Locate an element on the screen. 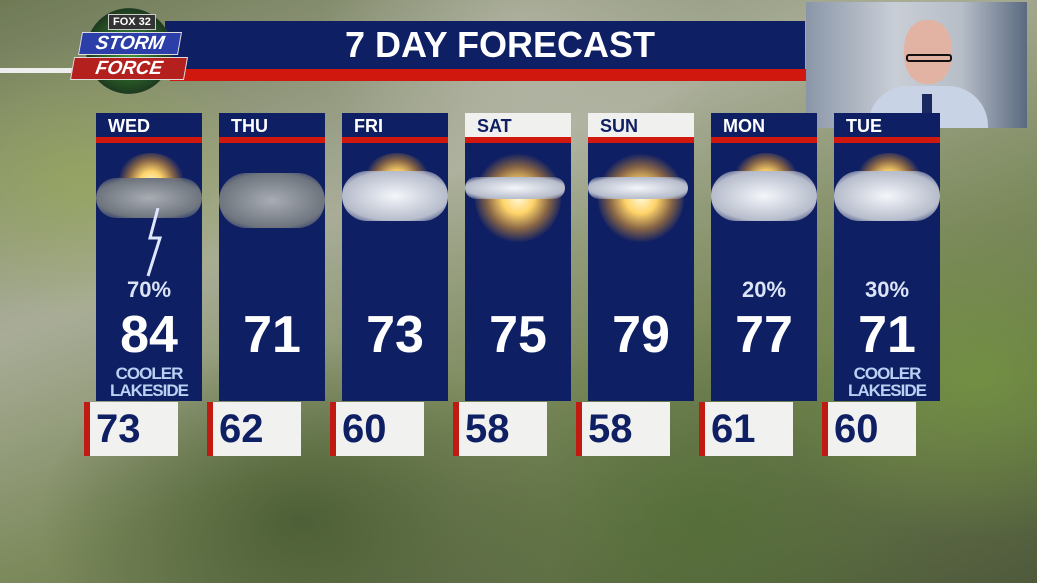 Image resolution: width=1037 pixels, height=583 pixels. day-column-sun: SUN 79 is located at coordinates (641, 257).